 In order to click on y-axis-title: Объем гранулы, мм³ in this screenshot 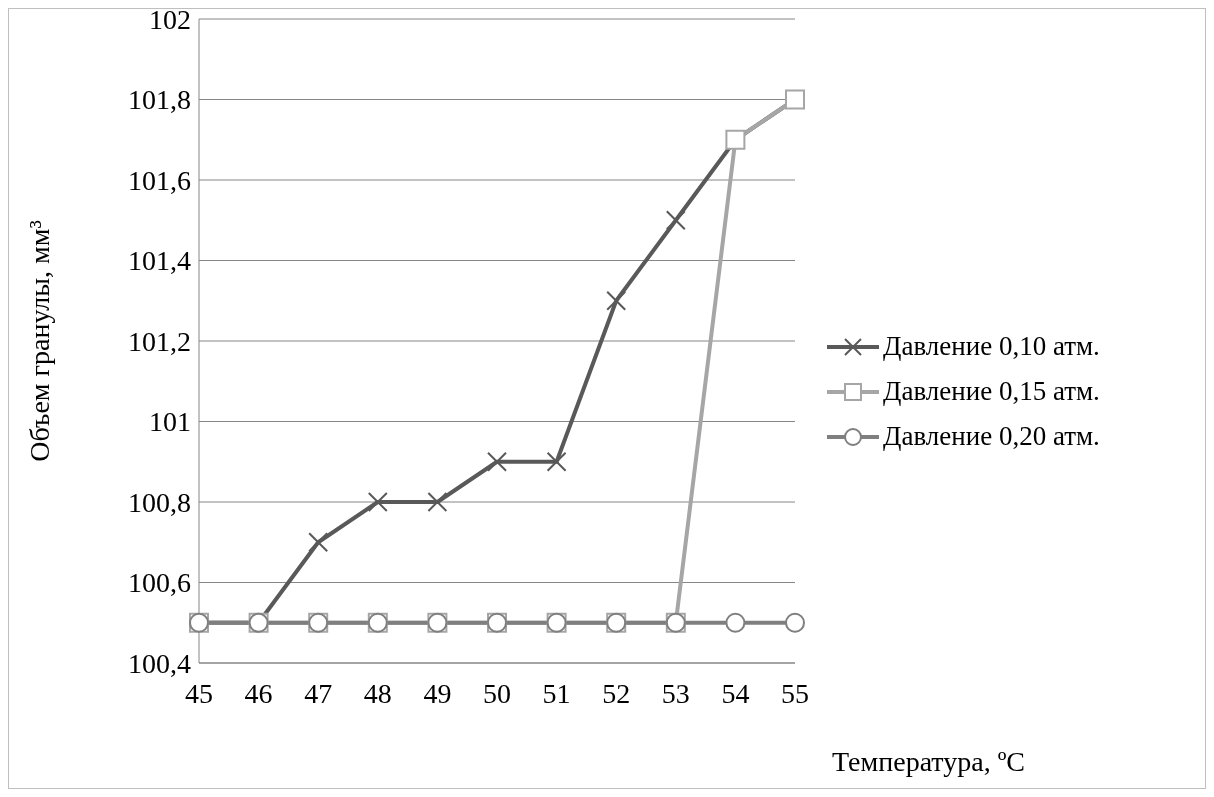, I will do `click(39, 341)`.